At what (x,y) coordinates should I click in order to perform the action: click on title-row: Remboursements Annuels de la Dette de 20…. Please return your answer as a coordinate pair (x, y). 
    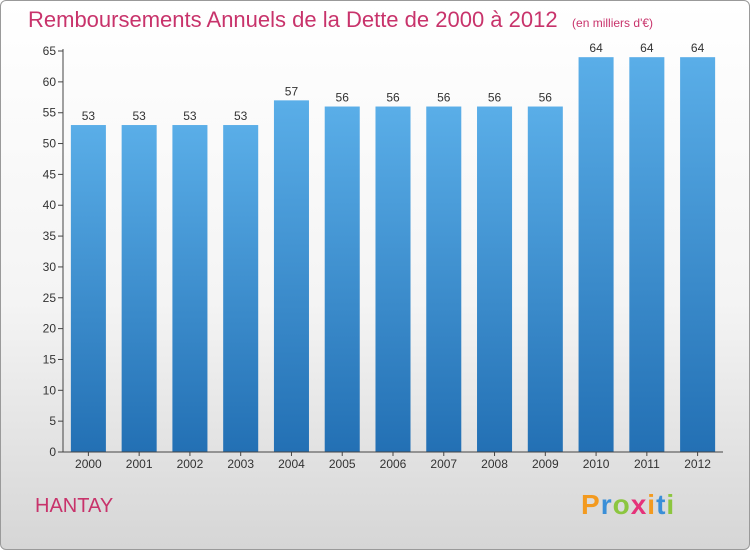
    Looking at the image, I should click on (340, 20).